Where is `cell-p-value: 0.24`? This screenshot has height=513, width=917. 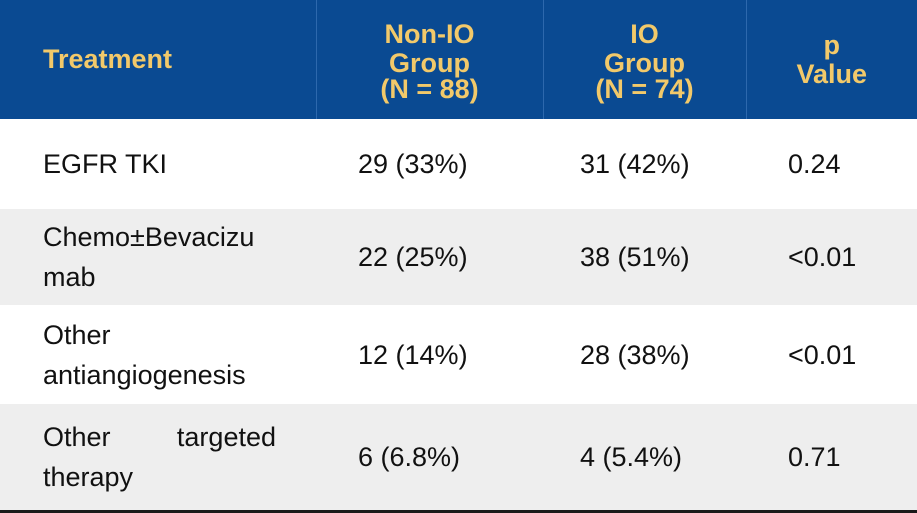
cell-p-value: 0.24 is located at coordinates (814, 164).